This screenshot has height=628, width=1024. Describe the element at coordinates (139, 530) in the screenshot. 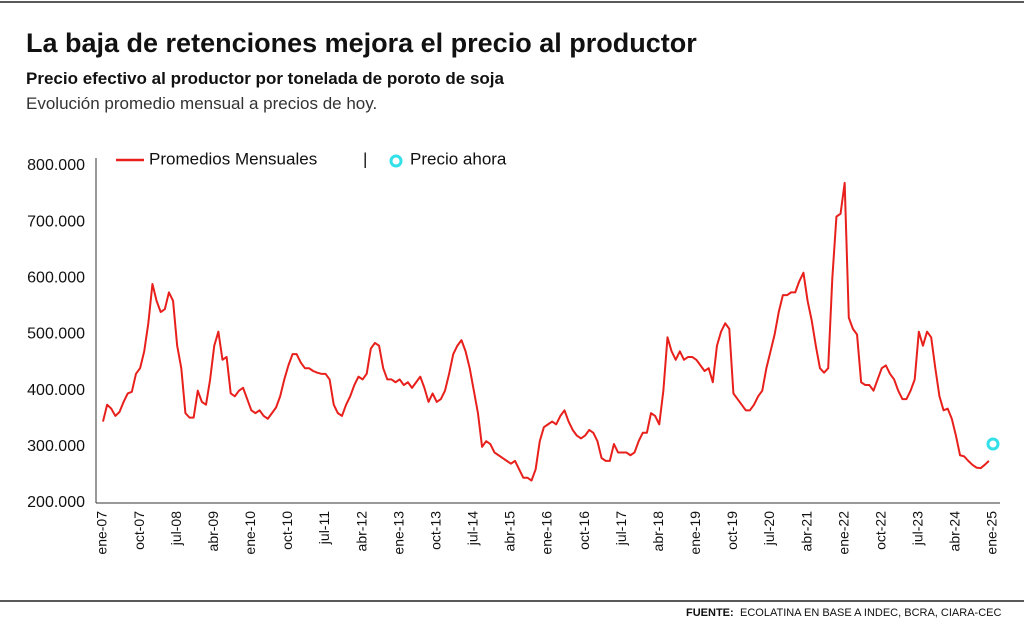

I see `x-tick-label: oct-07` at that location.